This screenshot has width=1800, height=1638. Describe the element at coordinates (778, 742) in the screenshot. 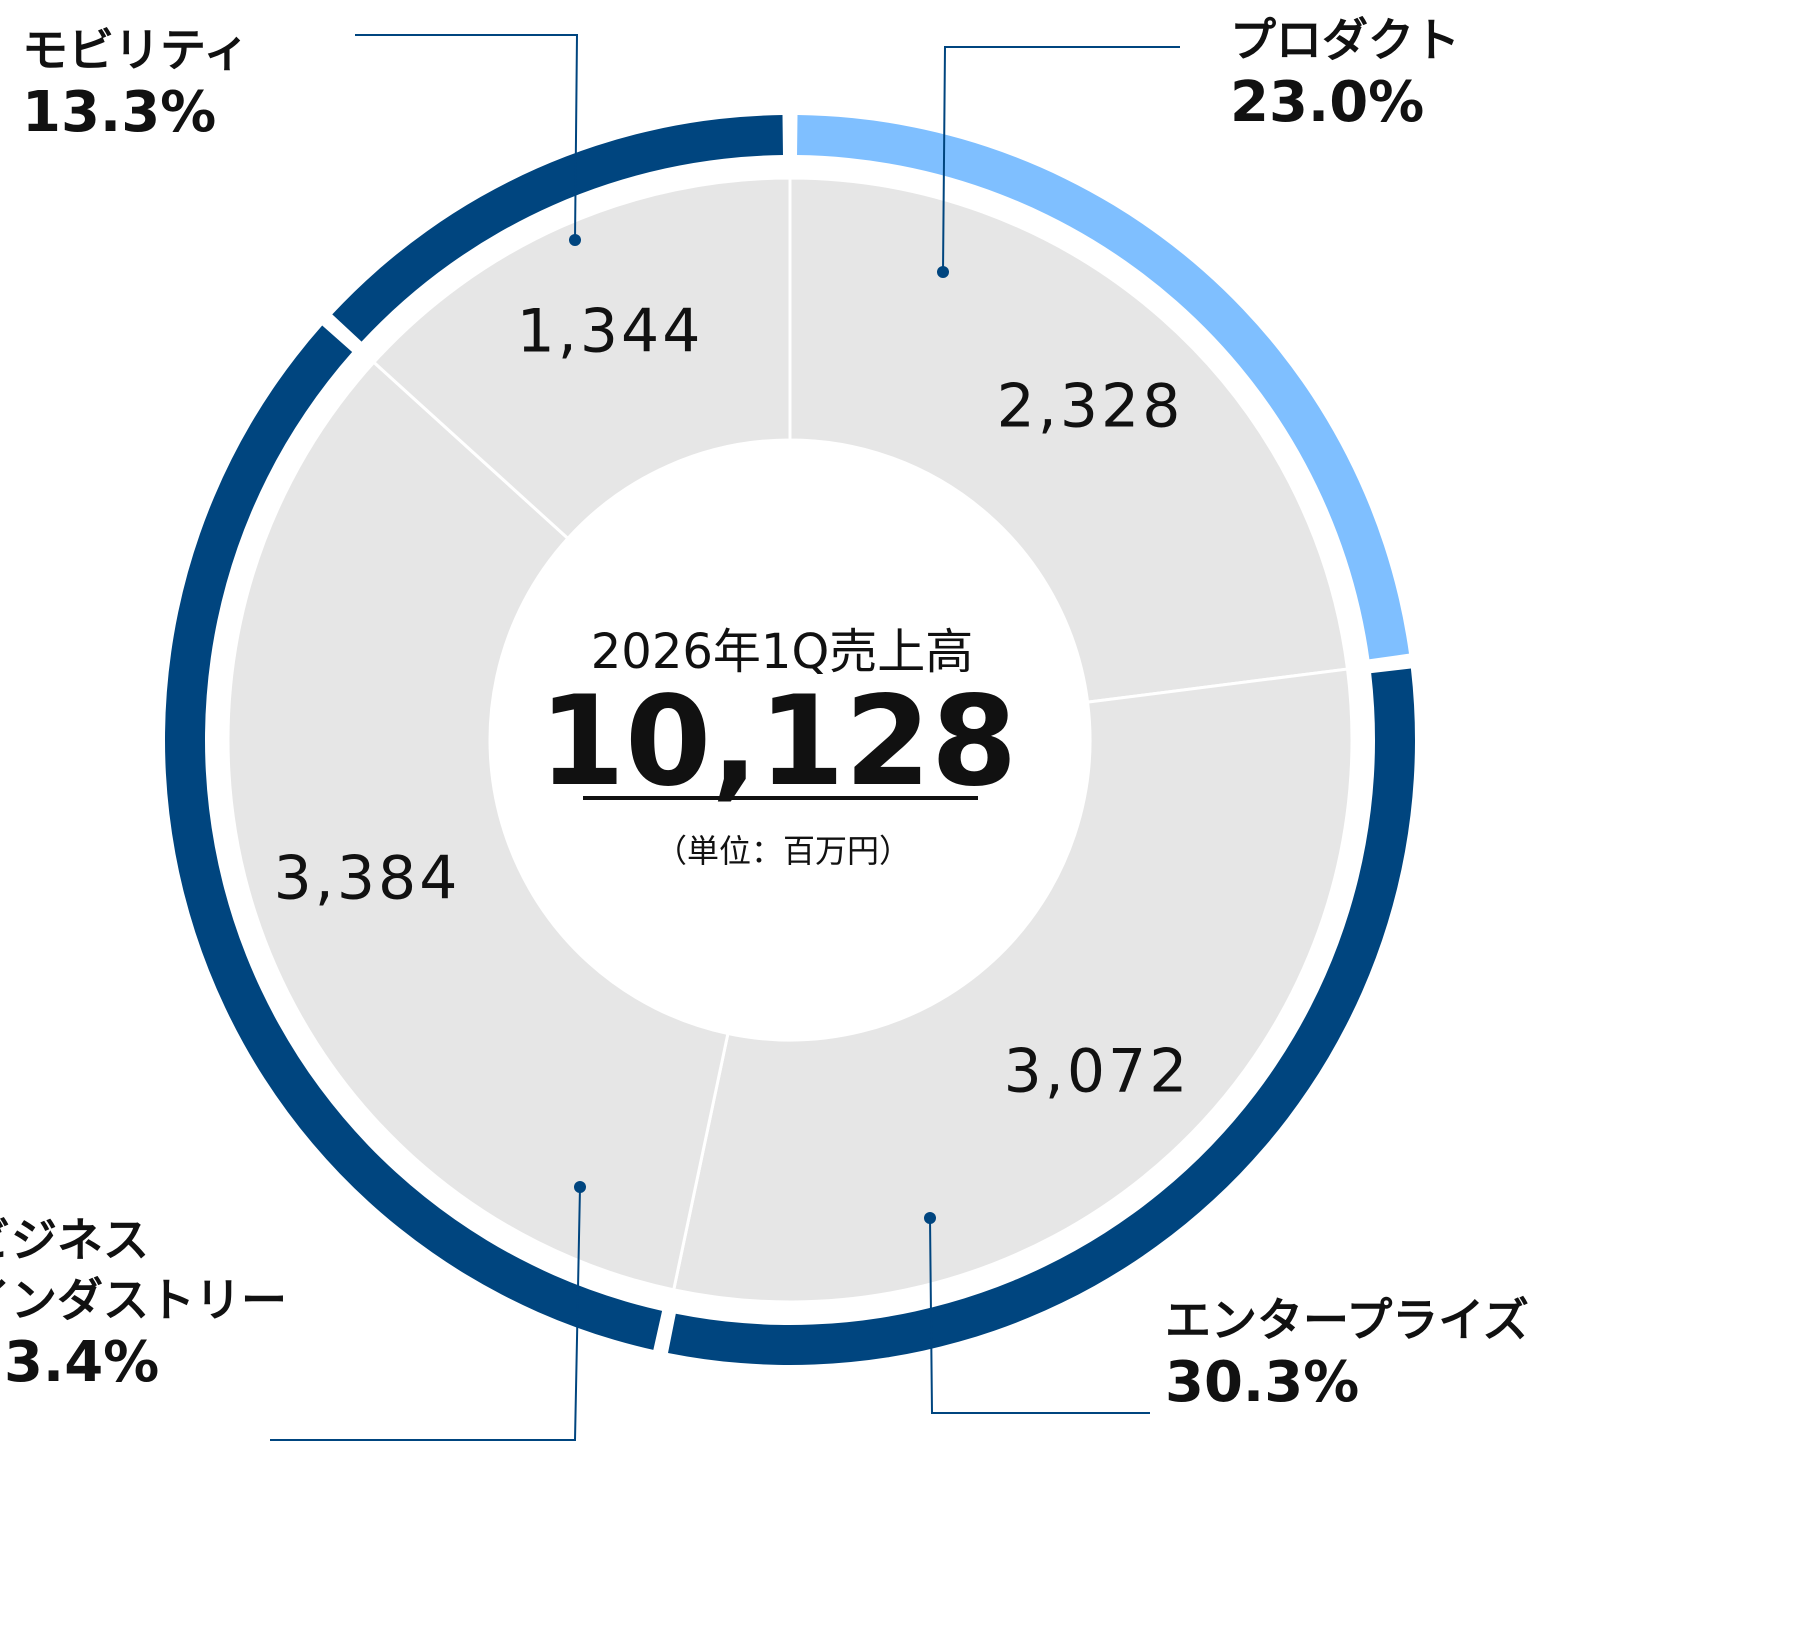

I see `total: 10,128` at that location.